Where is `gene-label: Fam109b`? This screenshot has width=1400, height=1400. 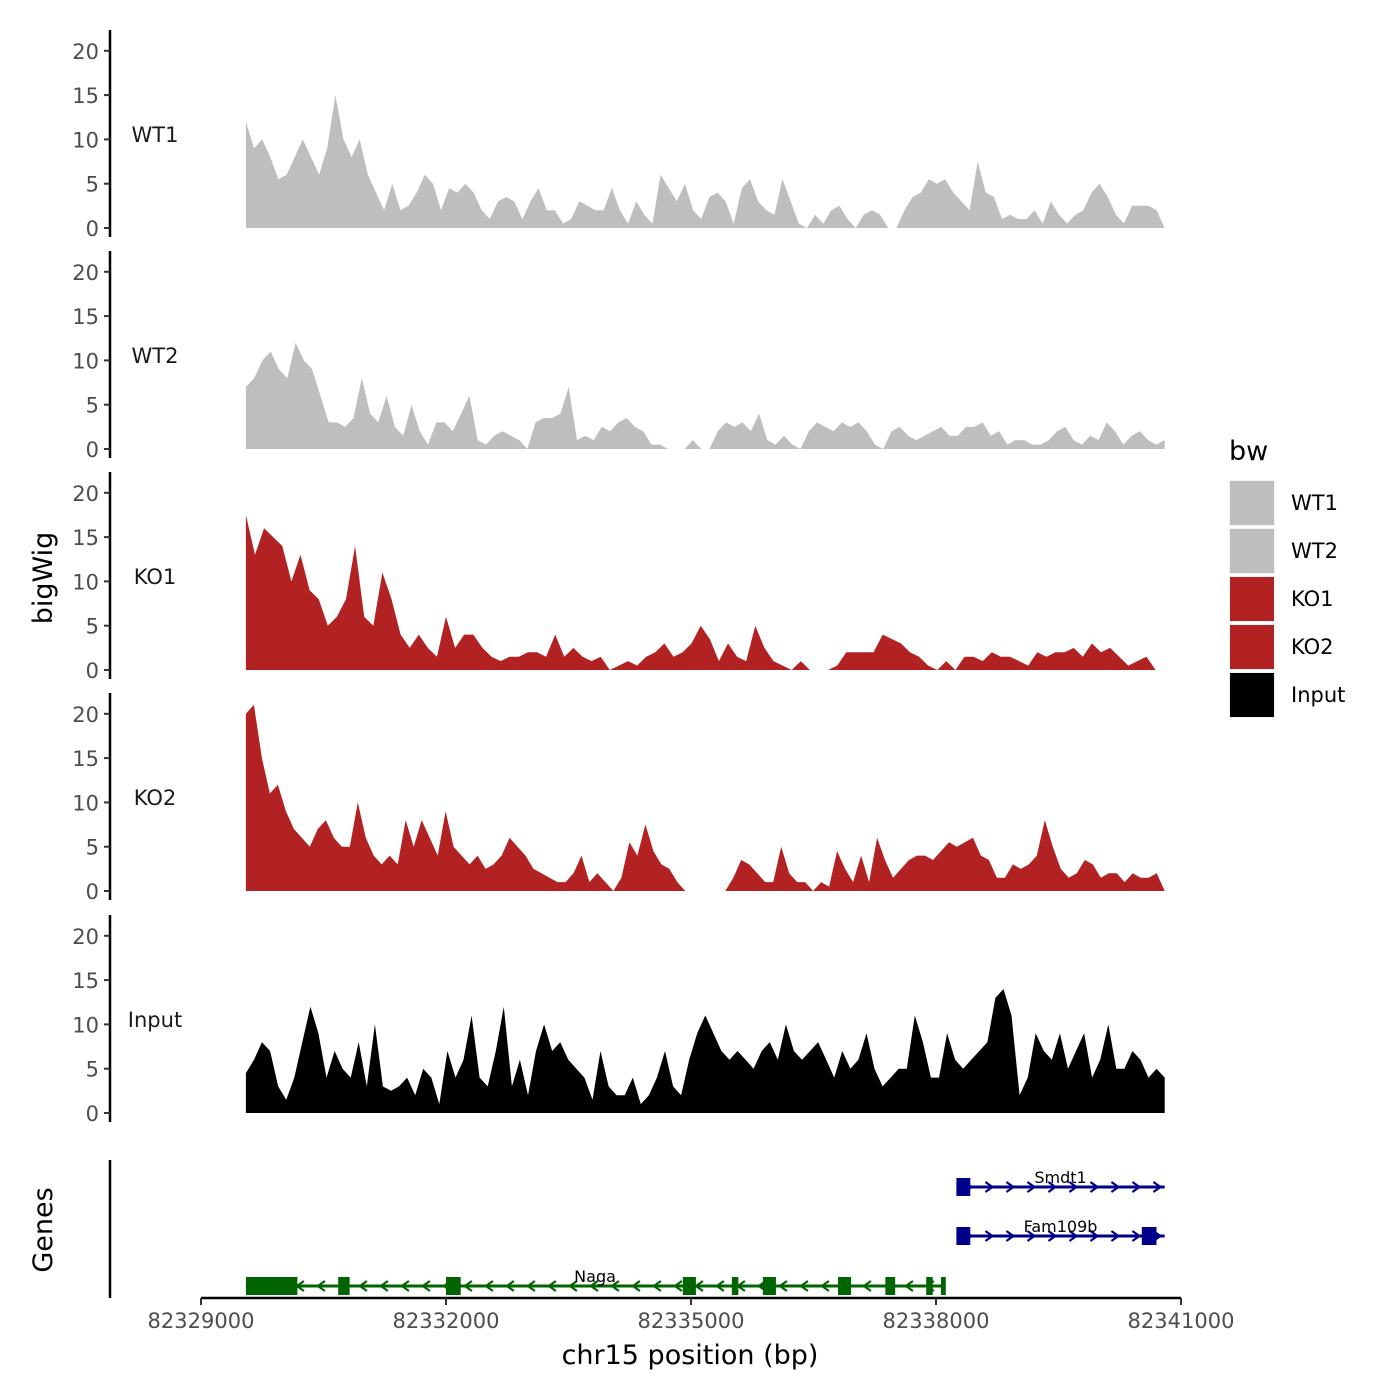 gene-label: Fam109b is located at coordinates (1061, 1226).